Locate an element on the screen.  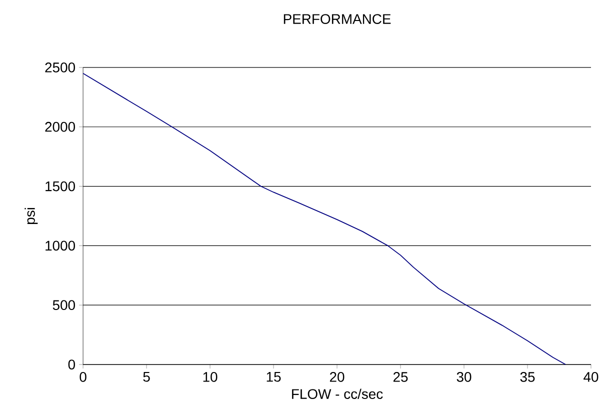
y-tick-label: 1000 is located at coordinates (61, 245).